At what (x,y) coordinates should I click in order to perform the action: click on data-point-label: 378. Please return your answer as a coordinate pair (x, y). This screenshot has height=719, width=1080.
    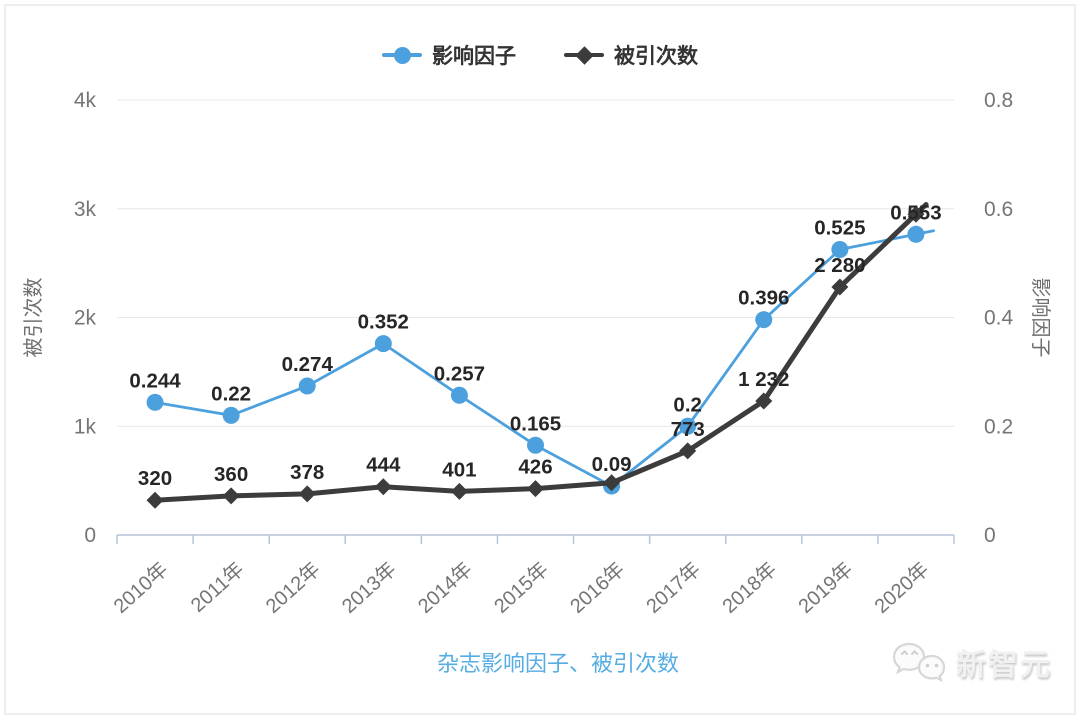
    Looking at the image, I should click on (307, 472).